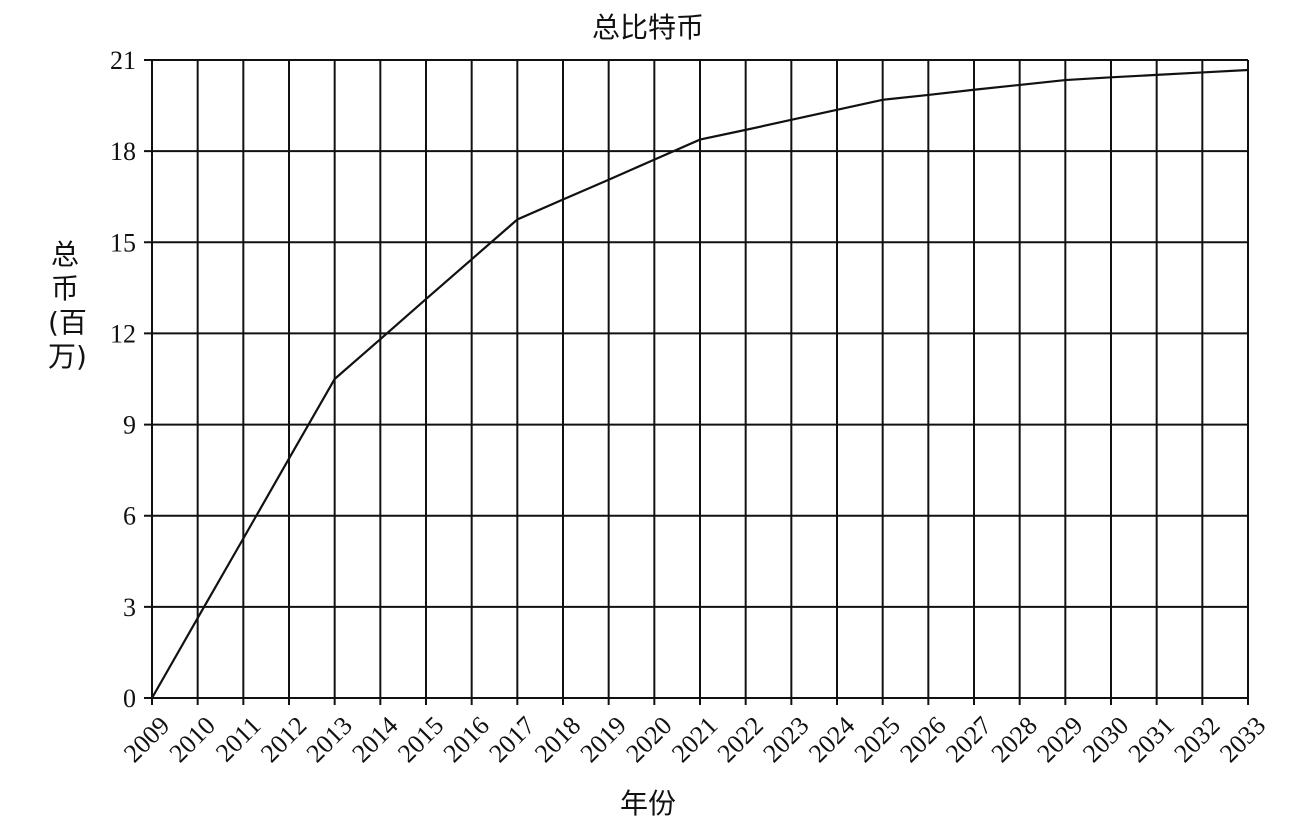  I want to click on y-axis-label: 总币(百万), so click(67, 305).